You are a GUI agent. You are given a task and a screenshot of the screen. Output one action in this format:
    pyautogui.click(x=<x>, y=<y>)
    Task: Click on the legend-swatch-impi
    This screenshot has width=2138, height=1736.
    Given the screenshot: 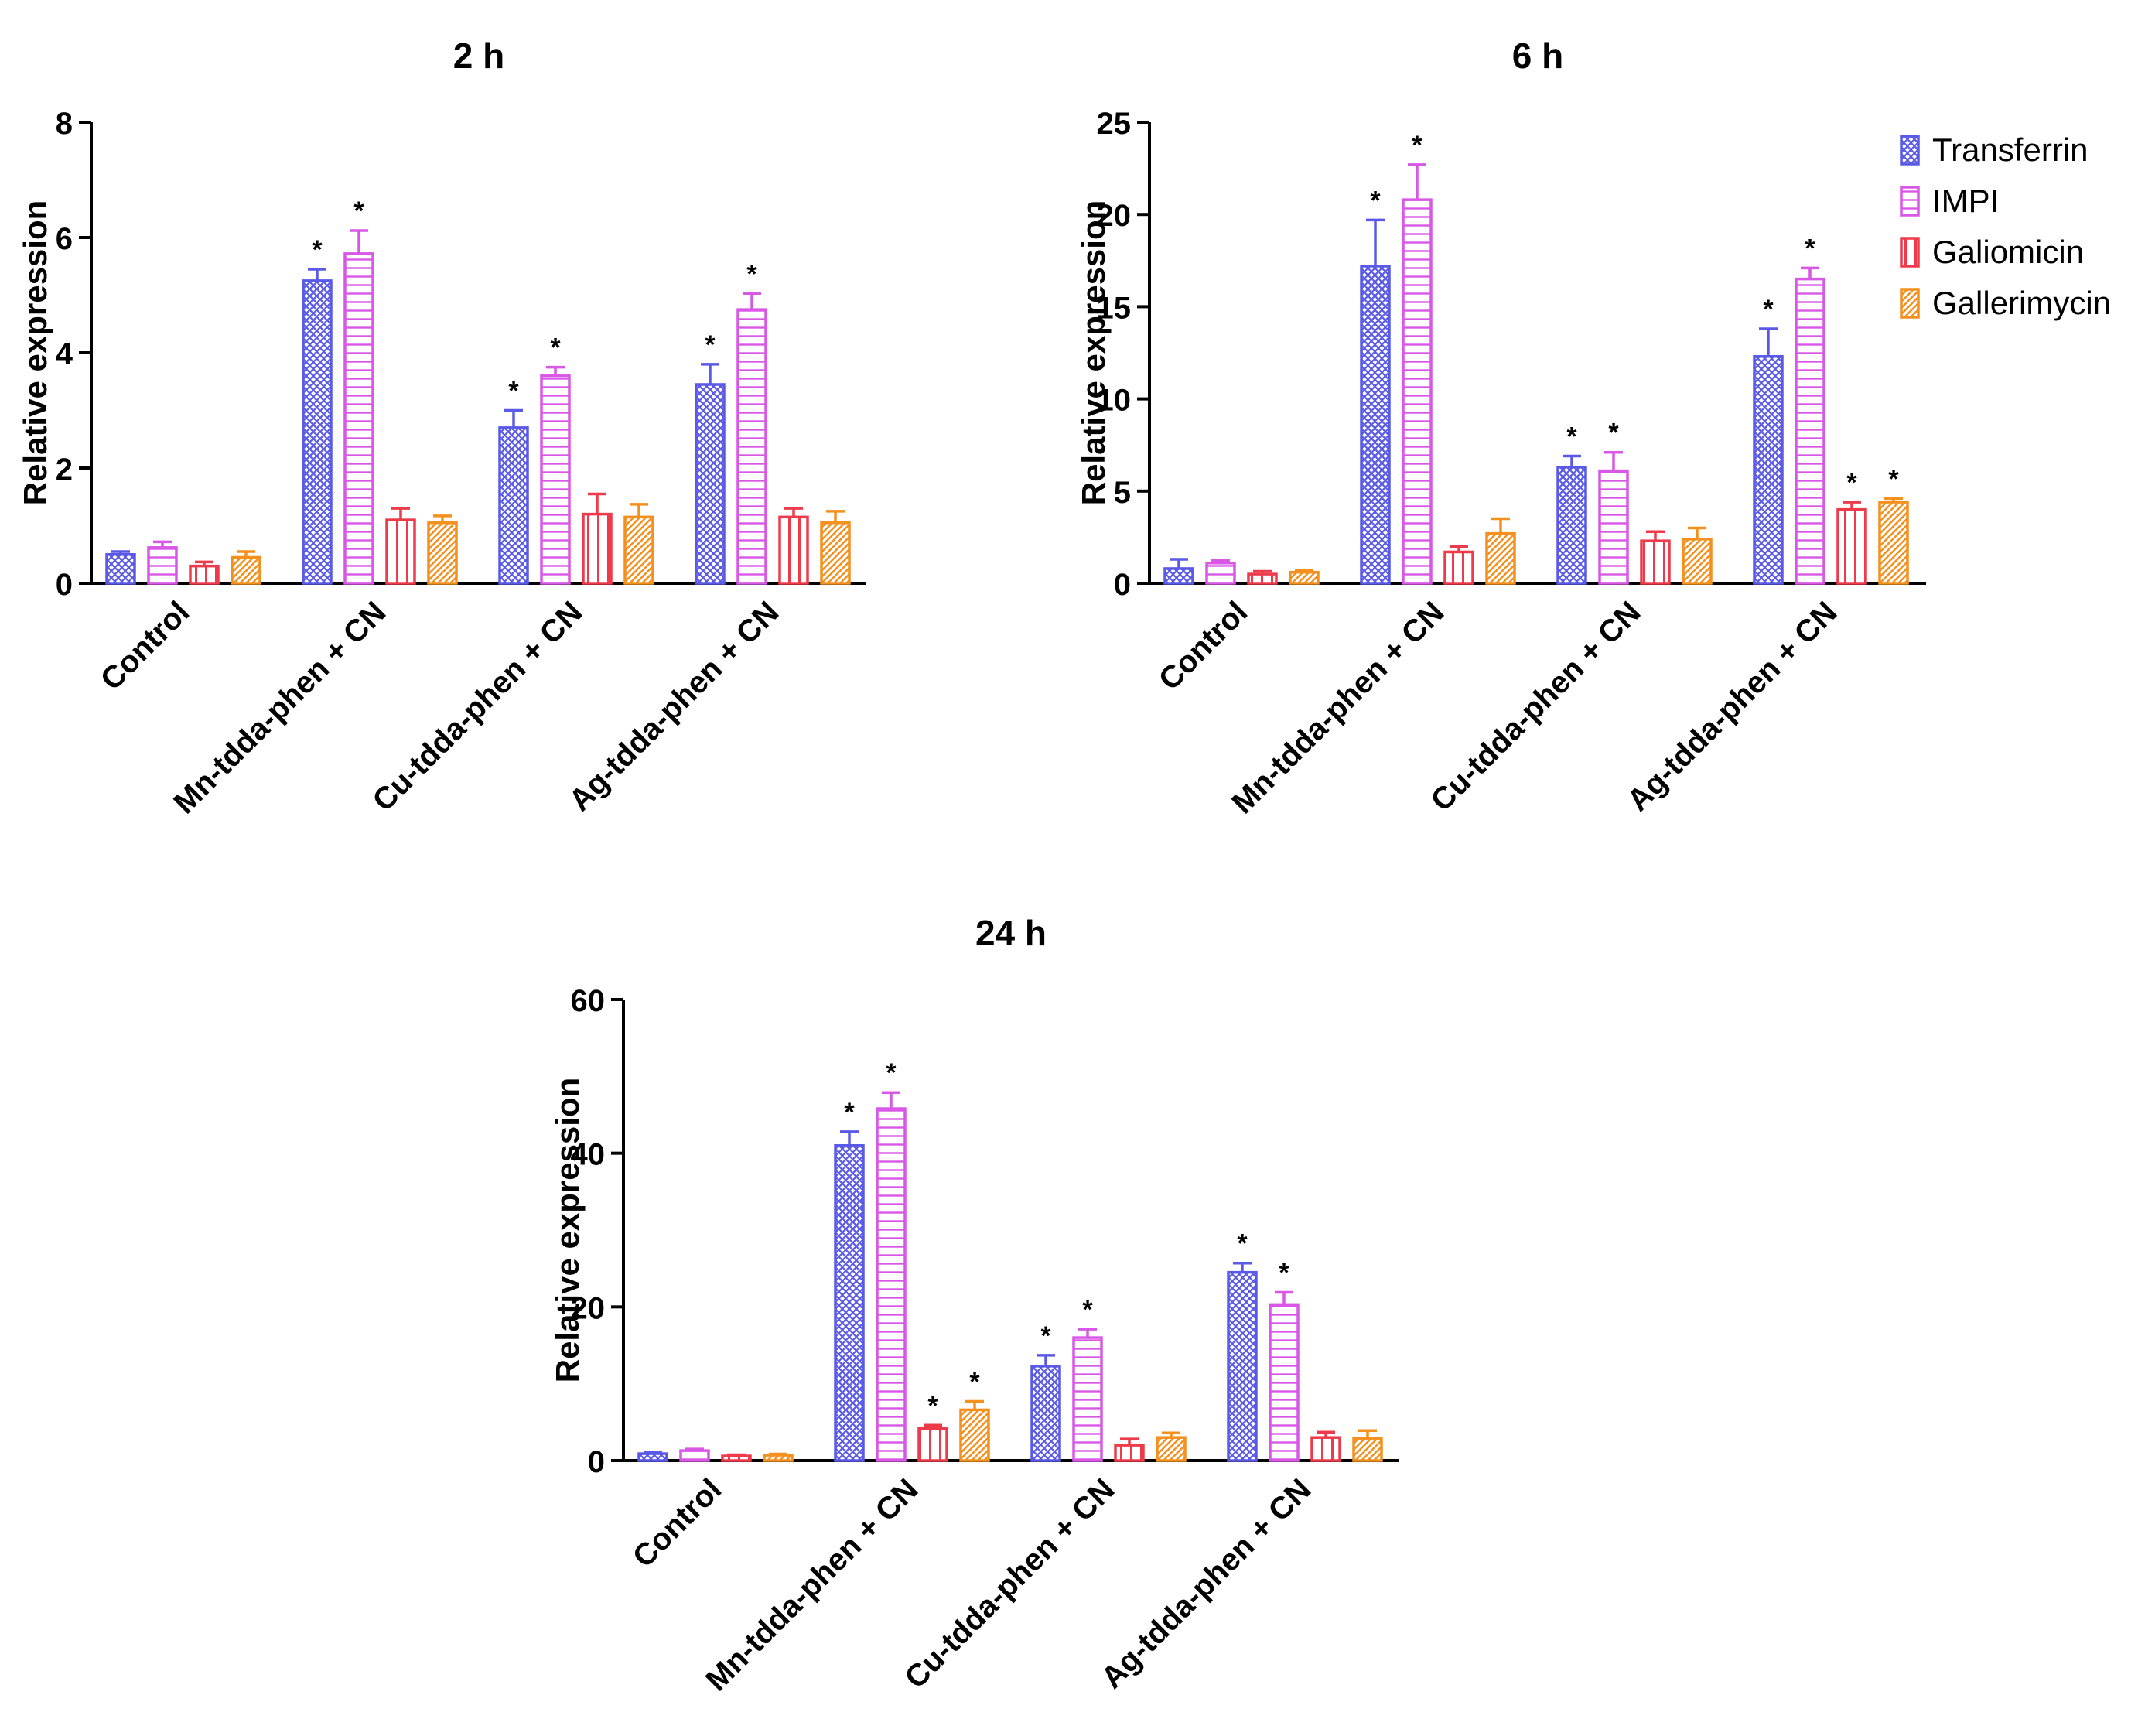 What is the action you would take?
    pyautogui.click(x=1910, y=201)
    